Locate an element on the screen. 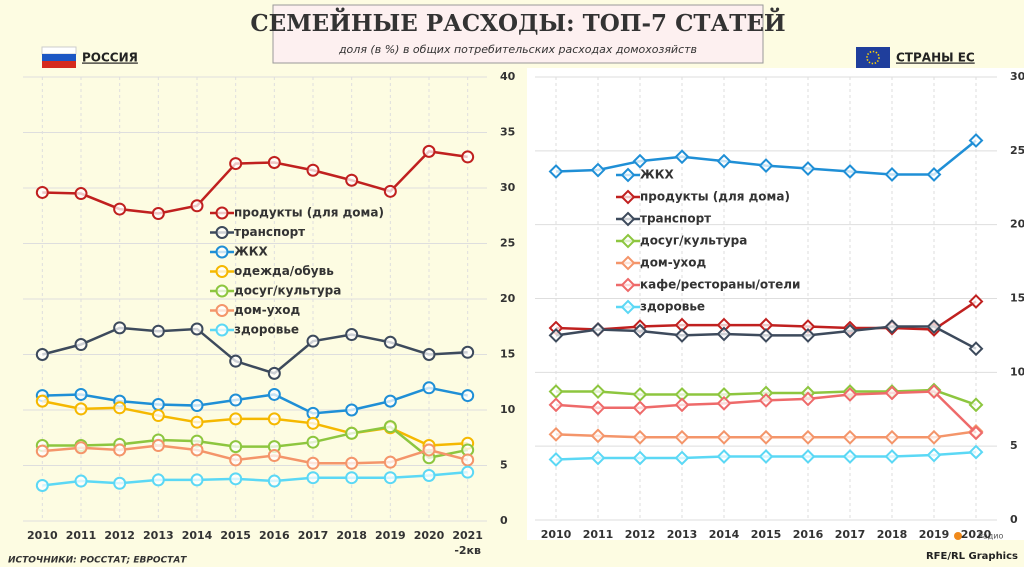  legend-label: ЖКХ is located at coordinates (657, 175).